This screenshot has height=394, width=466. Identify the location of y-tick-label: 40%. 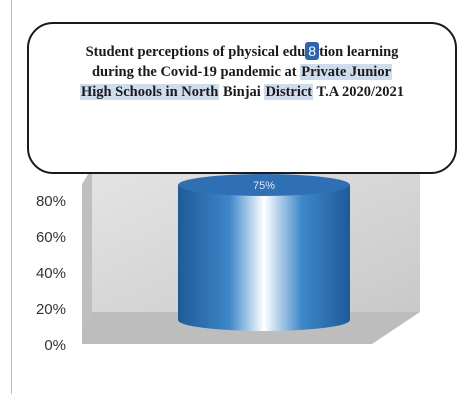
(51, 273).